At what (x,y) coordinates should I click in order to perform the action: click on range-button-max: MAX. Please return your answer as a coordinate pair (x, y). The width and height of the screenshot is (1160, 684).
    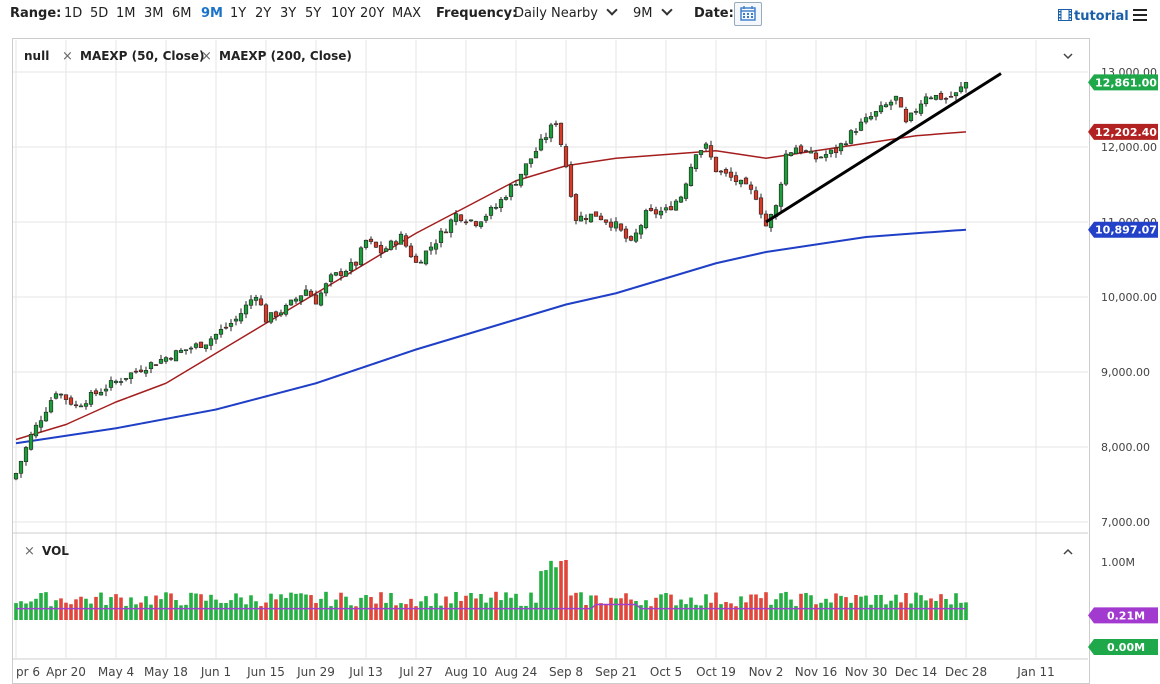
    Looking at the image, I should click on (407, 13).